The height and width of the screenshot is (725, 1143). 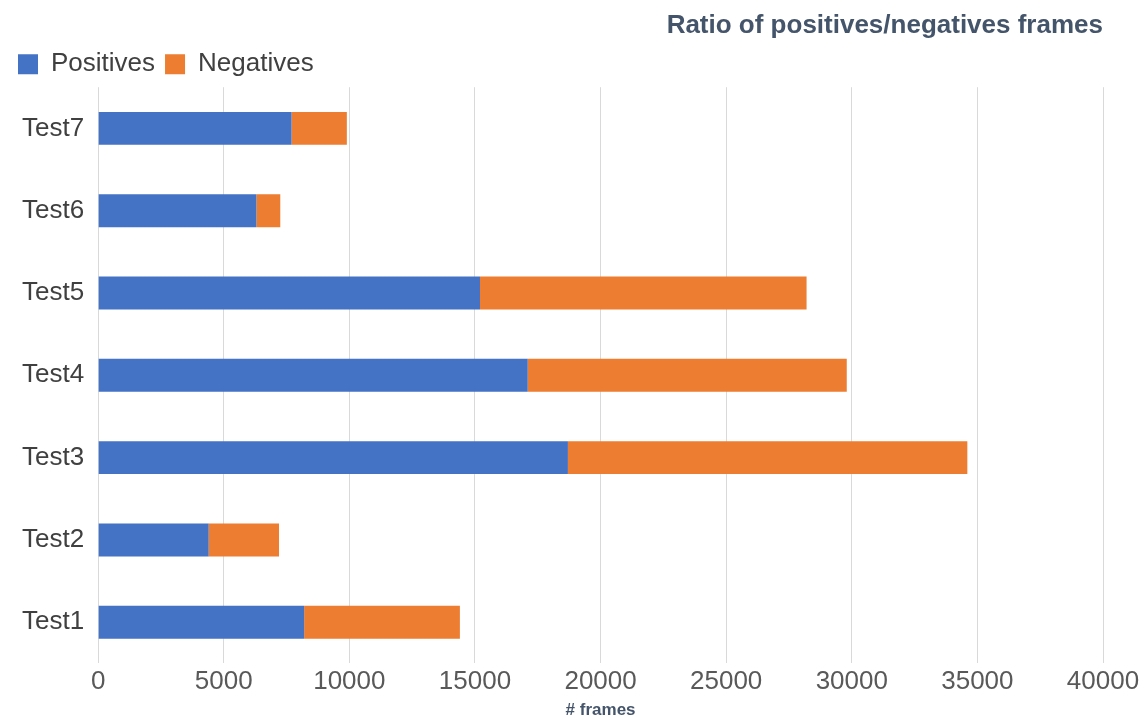 What do you see at coordinates (600, 680) in the screenshot?
I see `x-tick-label: 20000` at bounding box center [600, 680].